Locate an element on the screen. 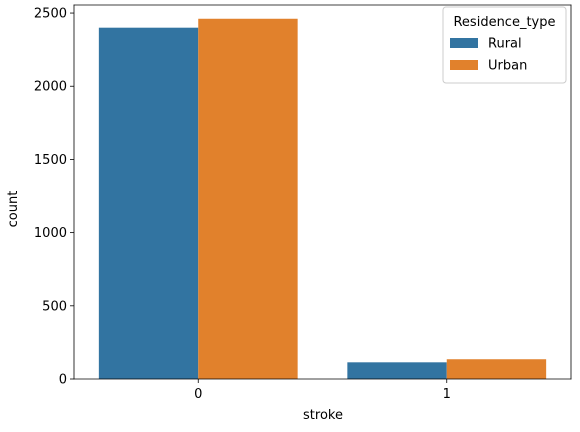  x-tick-label: 0 is located at coordinates (198, 394).